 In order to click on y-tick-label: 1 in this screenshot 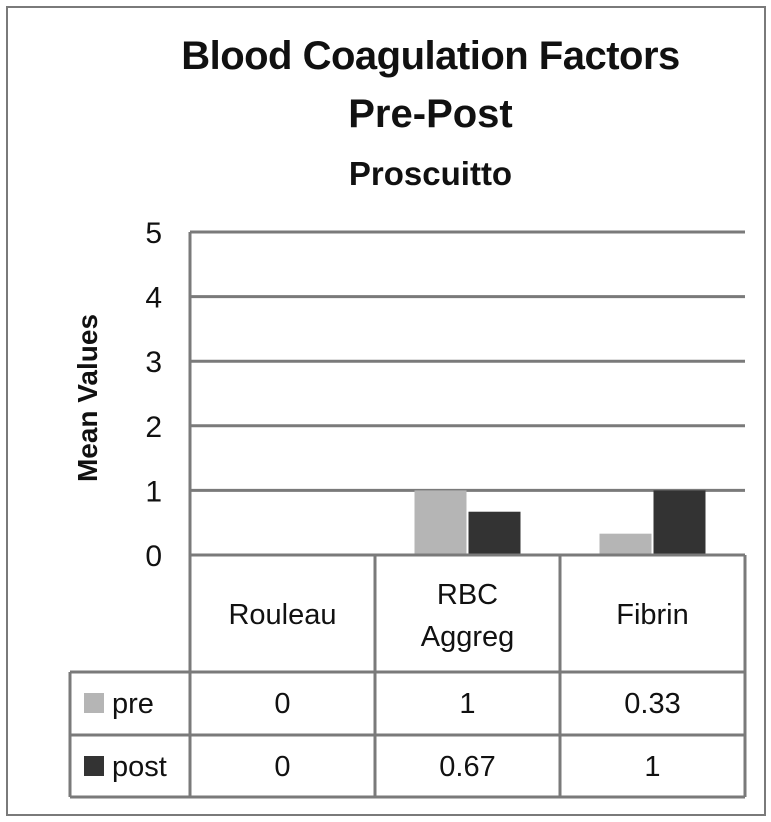, I will do `click(153, 491)`.